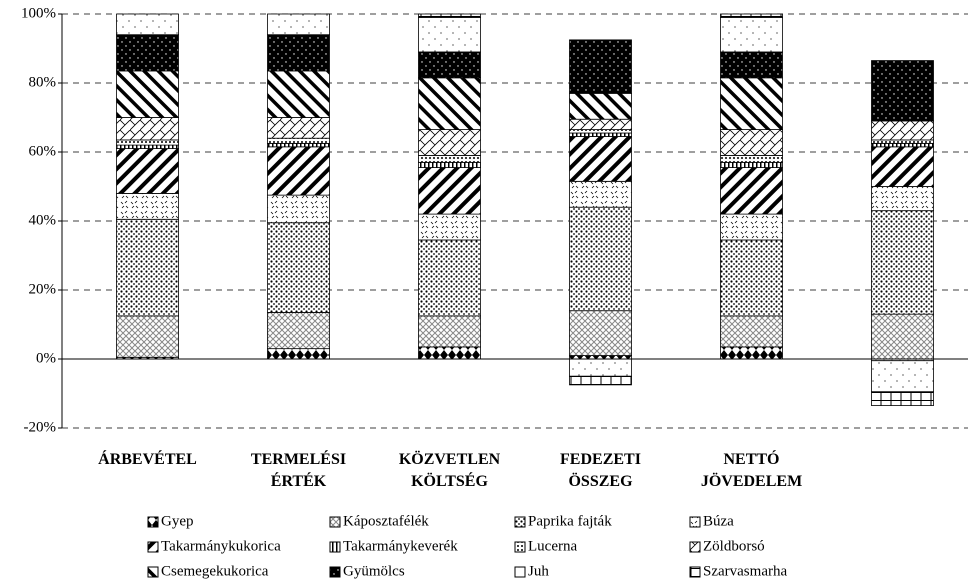 Image resolution: width=968 pixels, height=588 pixels. What do you see at coordinates (386, 521) in the screenshot?
I see `legend-label: Káposztafélék` at bounding box center [386, 521].